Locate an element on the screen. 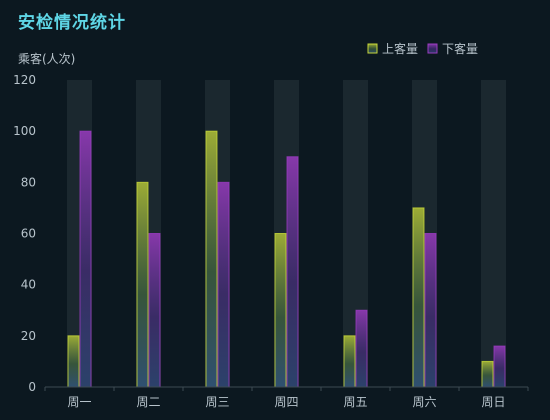  x-axis is located at coordinates (286, 388).